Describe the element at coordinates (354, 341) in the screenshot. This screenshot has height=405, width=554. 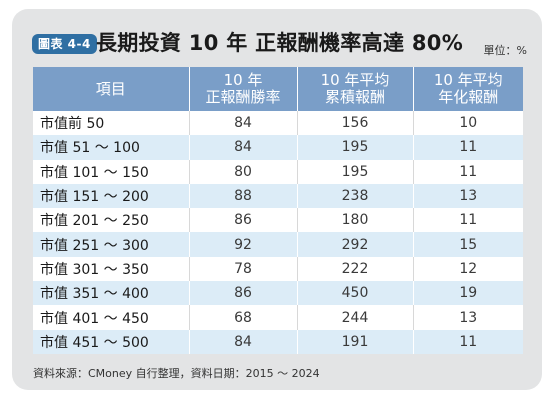
I see `cumulative-return-cell: 191` at that location.